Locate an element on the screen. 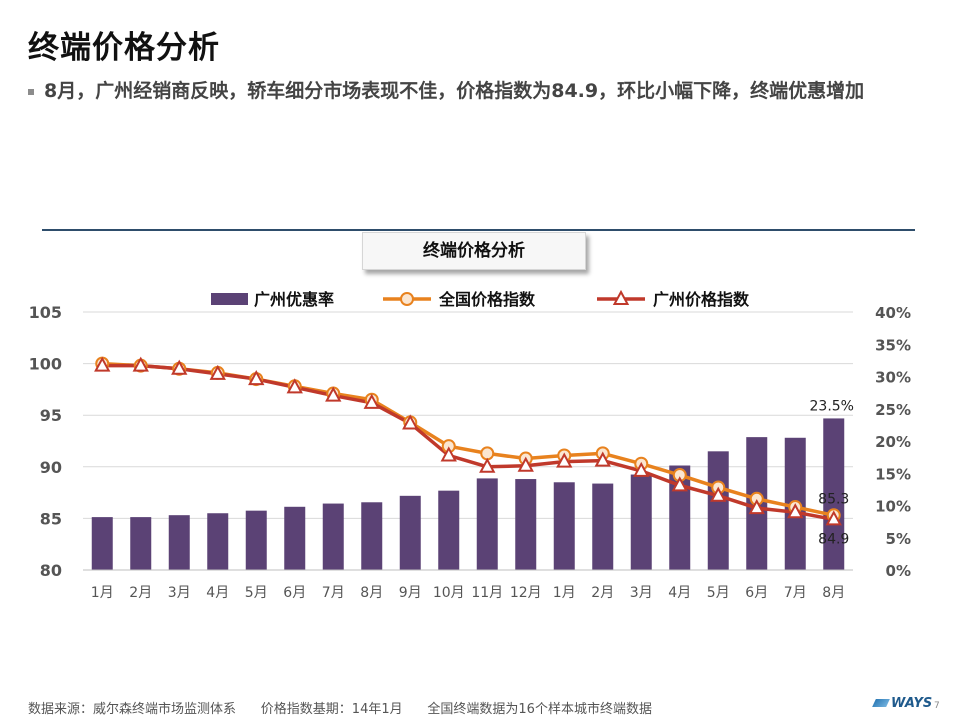  ways-logo: WAYS is located at coordinates (902, 703).